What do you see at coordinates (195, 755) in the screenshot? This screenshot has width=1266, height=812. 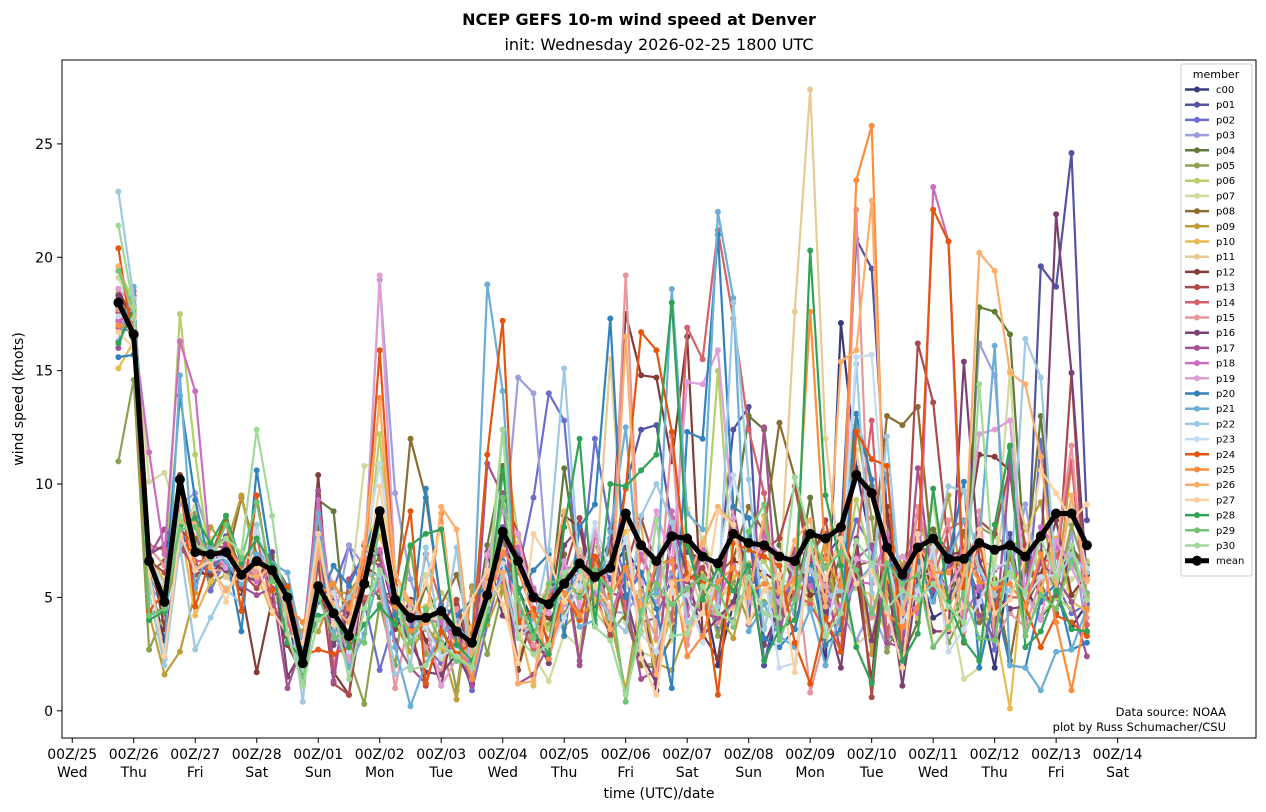 I see `x-tick-label: 00Z/27` at bounding box center [195, 755].